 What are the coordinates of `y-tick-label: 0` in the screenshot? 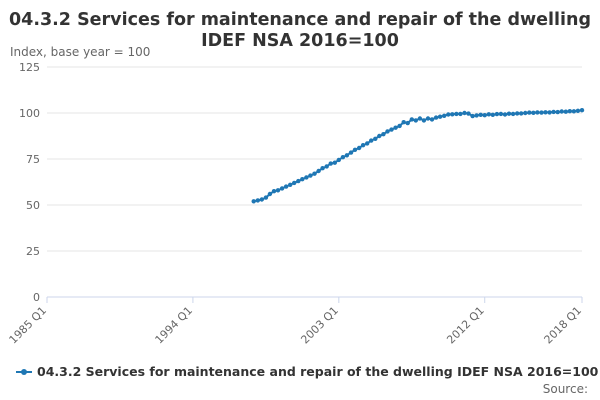 It's located at (36, 297).